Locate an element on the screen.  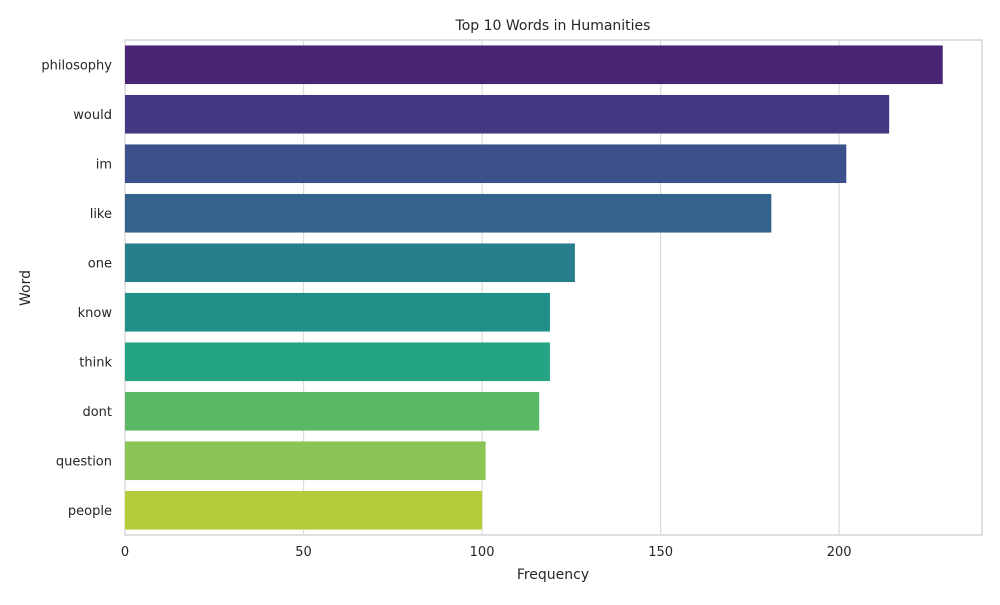
y-axis-label: Word is located at coordinates (26, 288).